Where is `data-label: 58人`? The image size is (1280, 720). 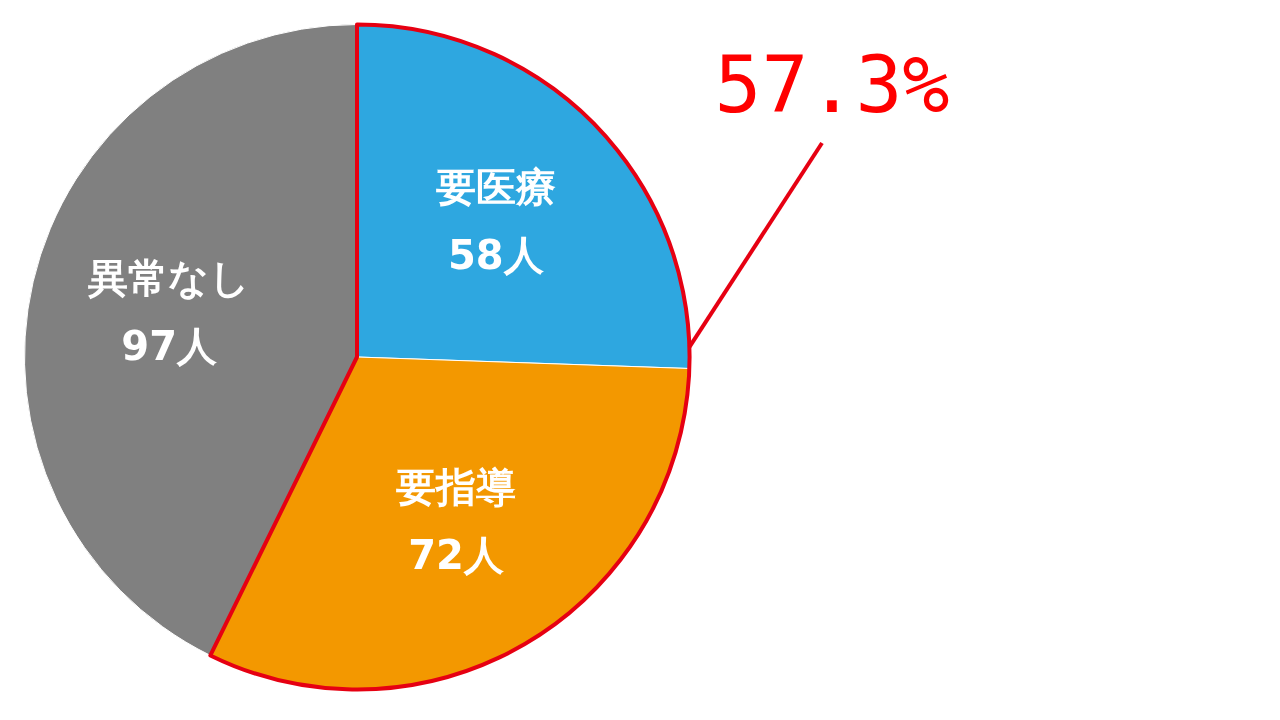
data-label: 58人 is located at coordinates (496, 255).